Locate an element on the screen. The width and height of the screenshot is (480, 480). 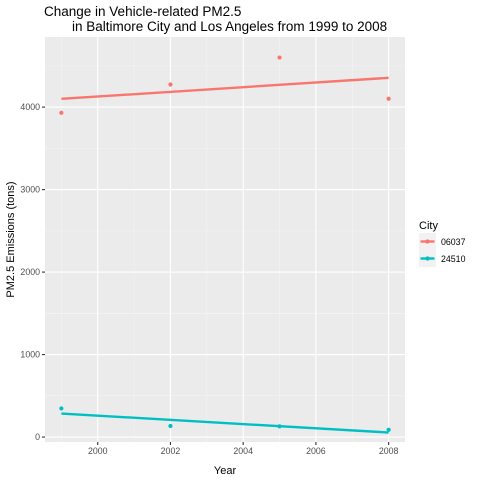
x-axis-tick-label: 2000 is located at coordinates (98, 451).